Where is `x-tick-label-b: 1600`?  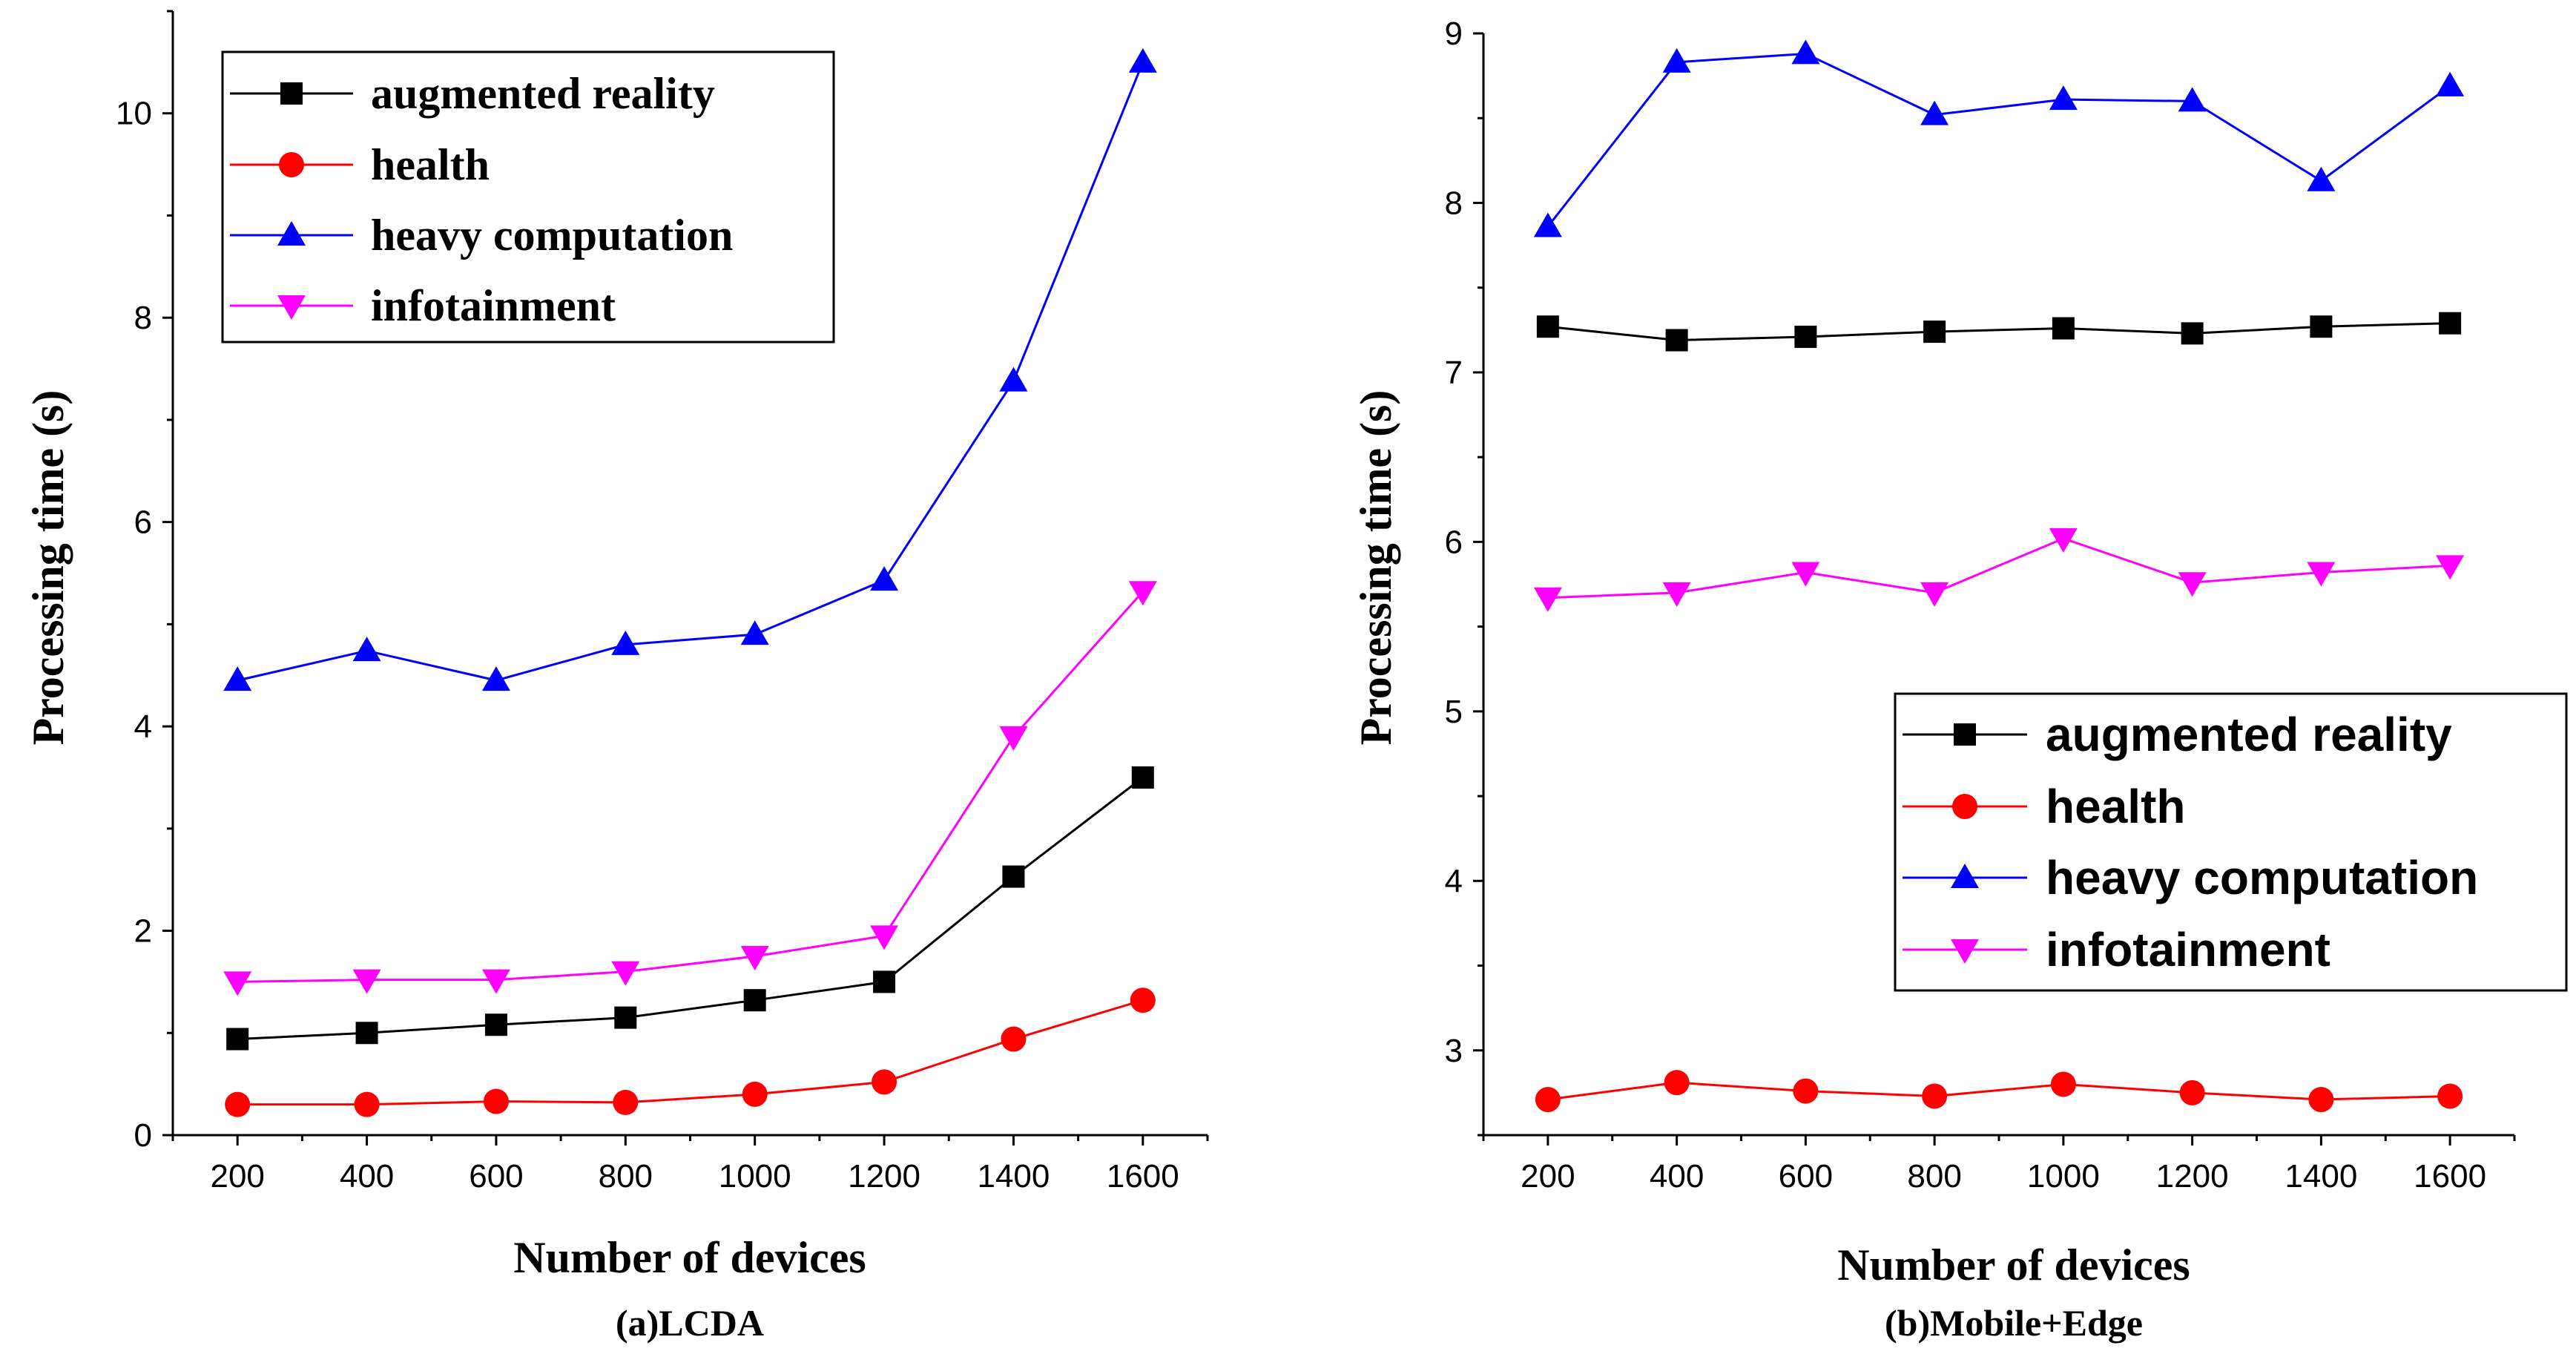
x-tick-label-b: 1600 is located at coordinates (2450, 1176).